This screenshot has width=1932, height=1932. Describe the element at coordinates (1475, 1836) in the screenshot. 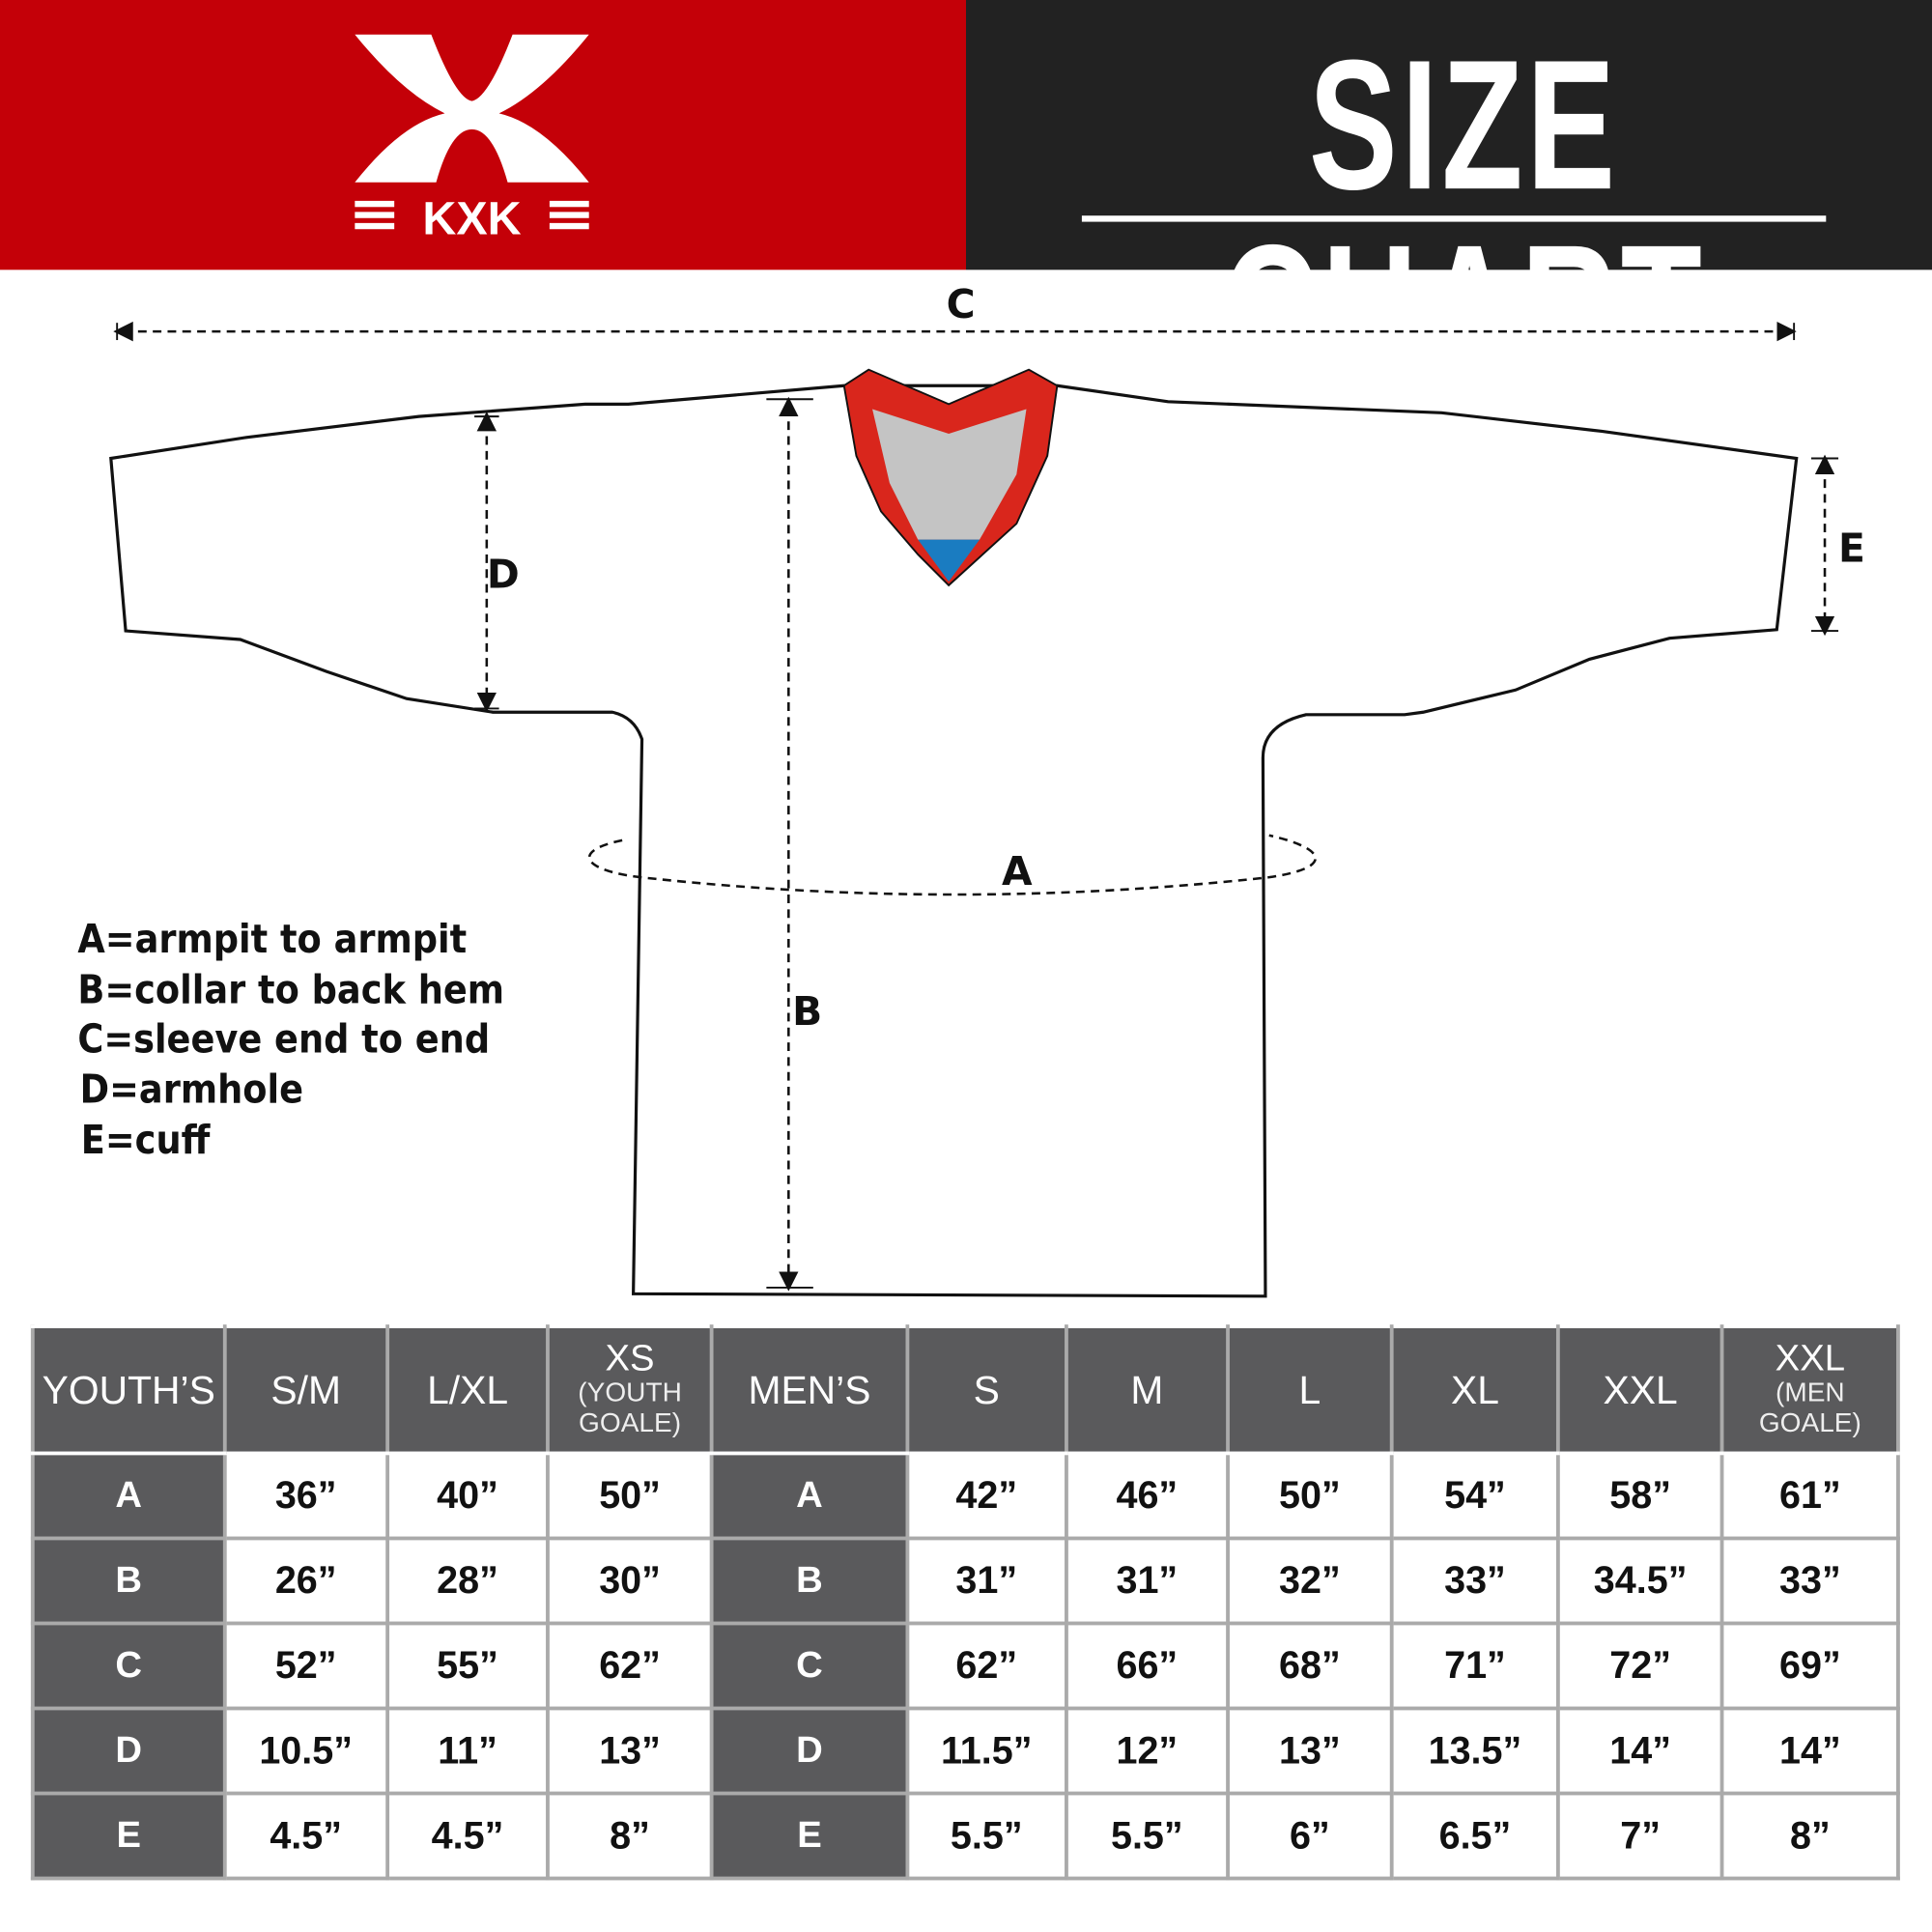

I see `men-size-cell: 6.5”` at that location.